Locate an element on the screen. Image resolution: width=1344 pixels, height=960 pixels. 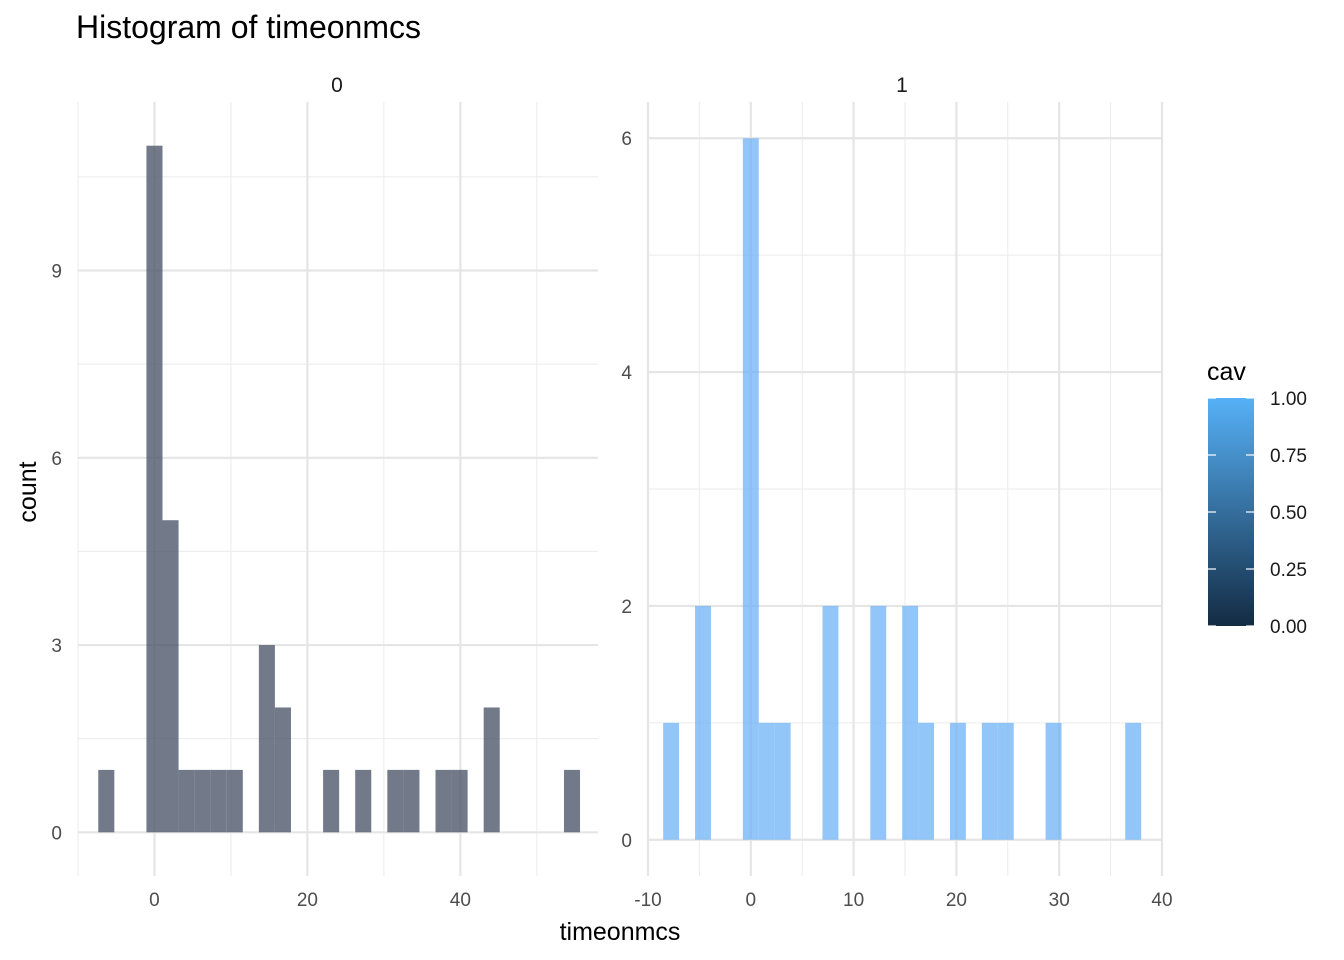
legend-break-label: 0.75 is located at coordinates (1288, 456).